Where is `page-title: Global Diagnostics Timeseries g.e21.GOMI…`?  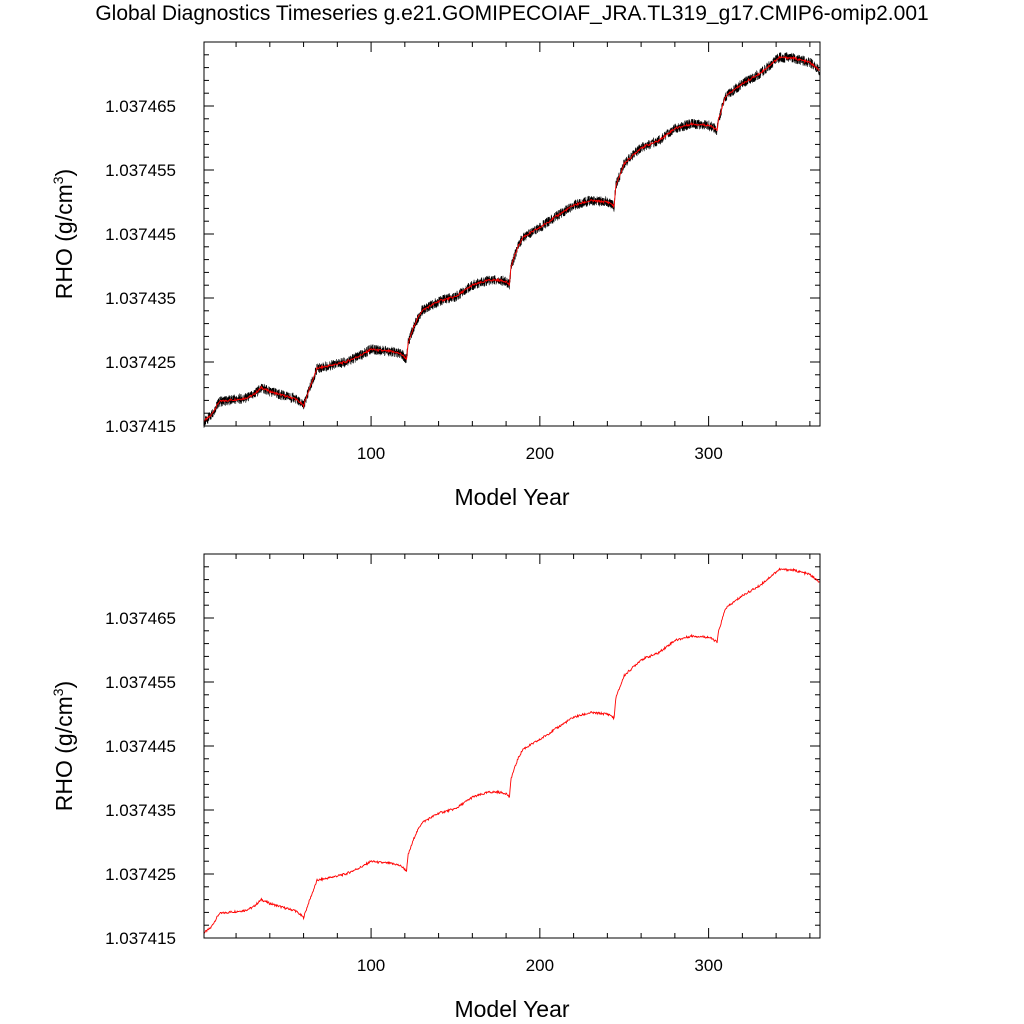
page-title: Global Diagnostics Timeseries g.e21.GOMI… is located at coordinates (512, 13).